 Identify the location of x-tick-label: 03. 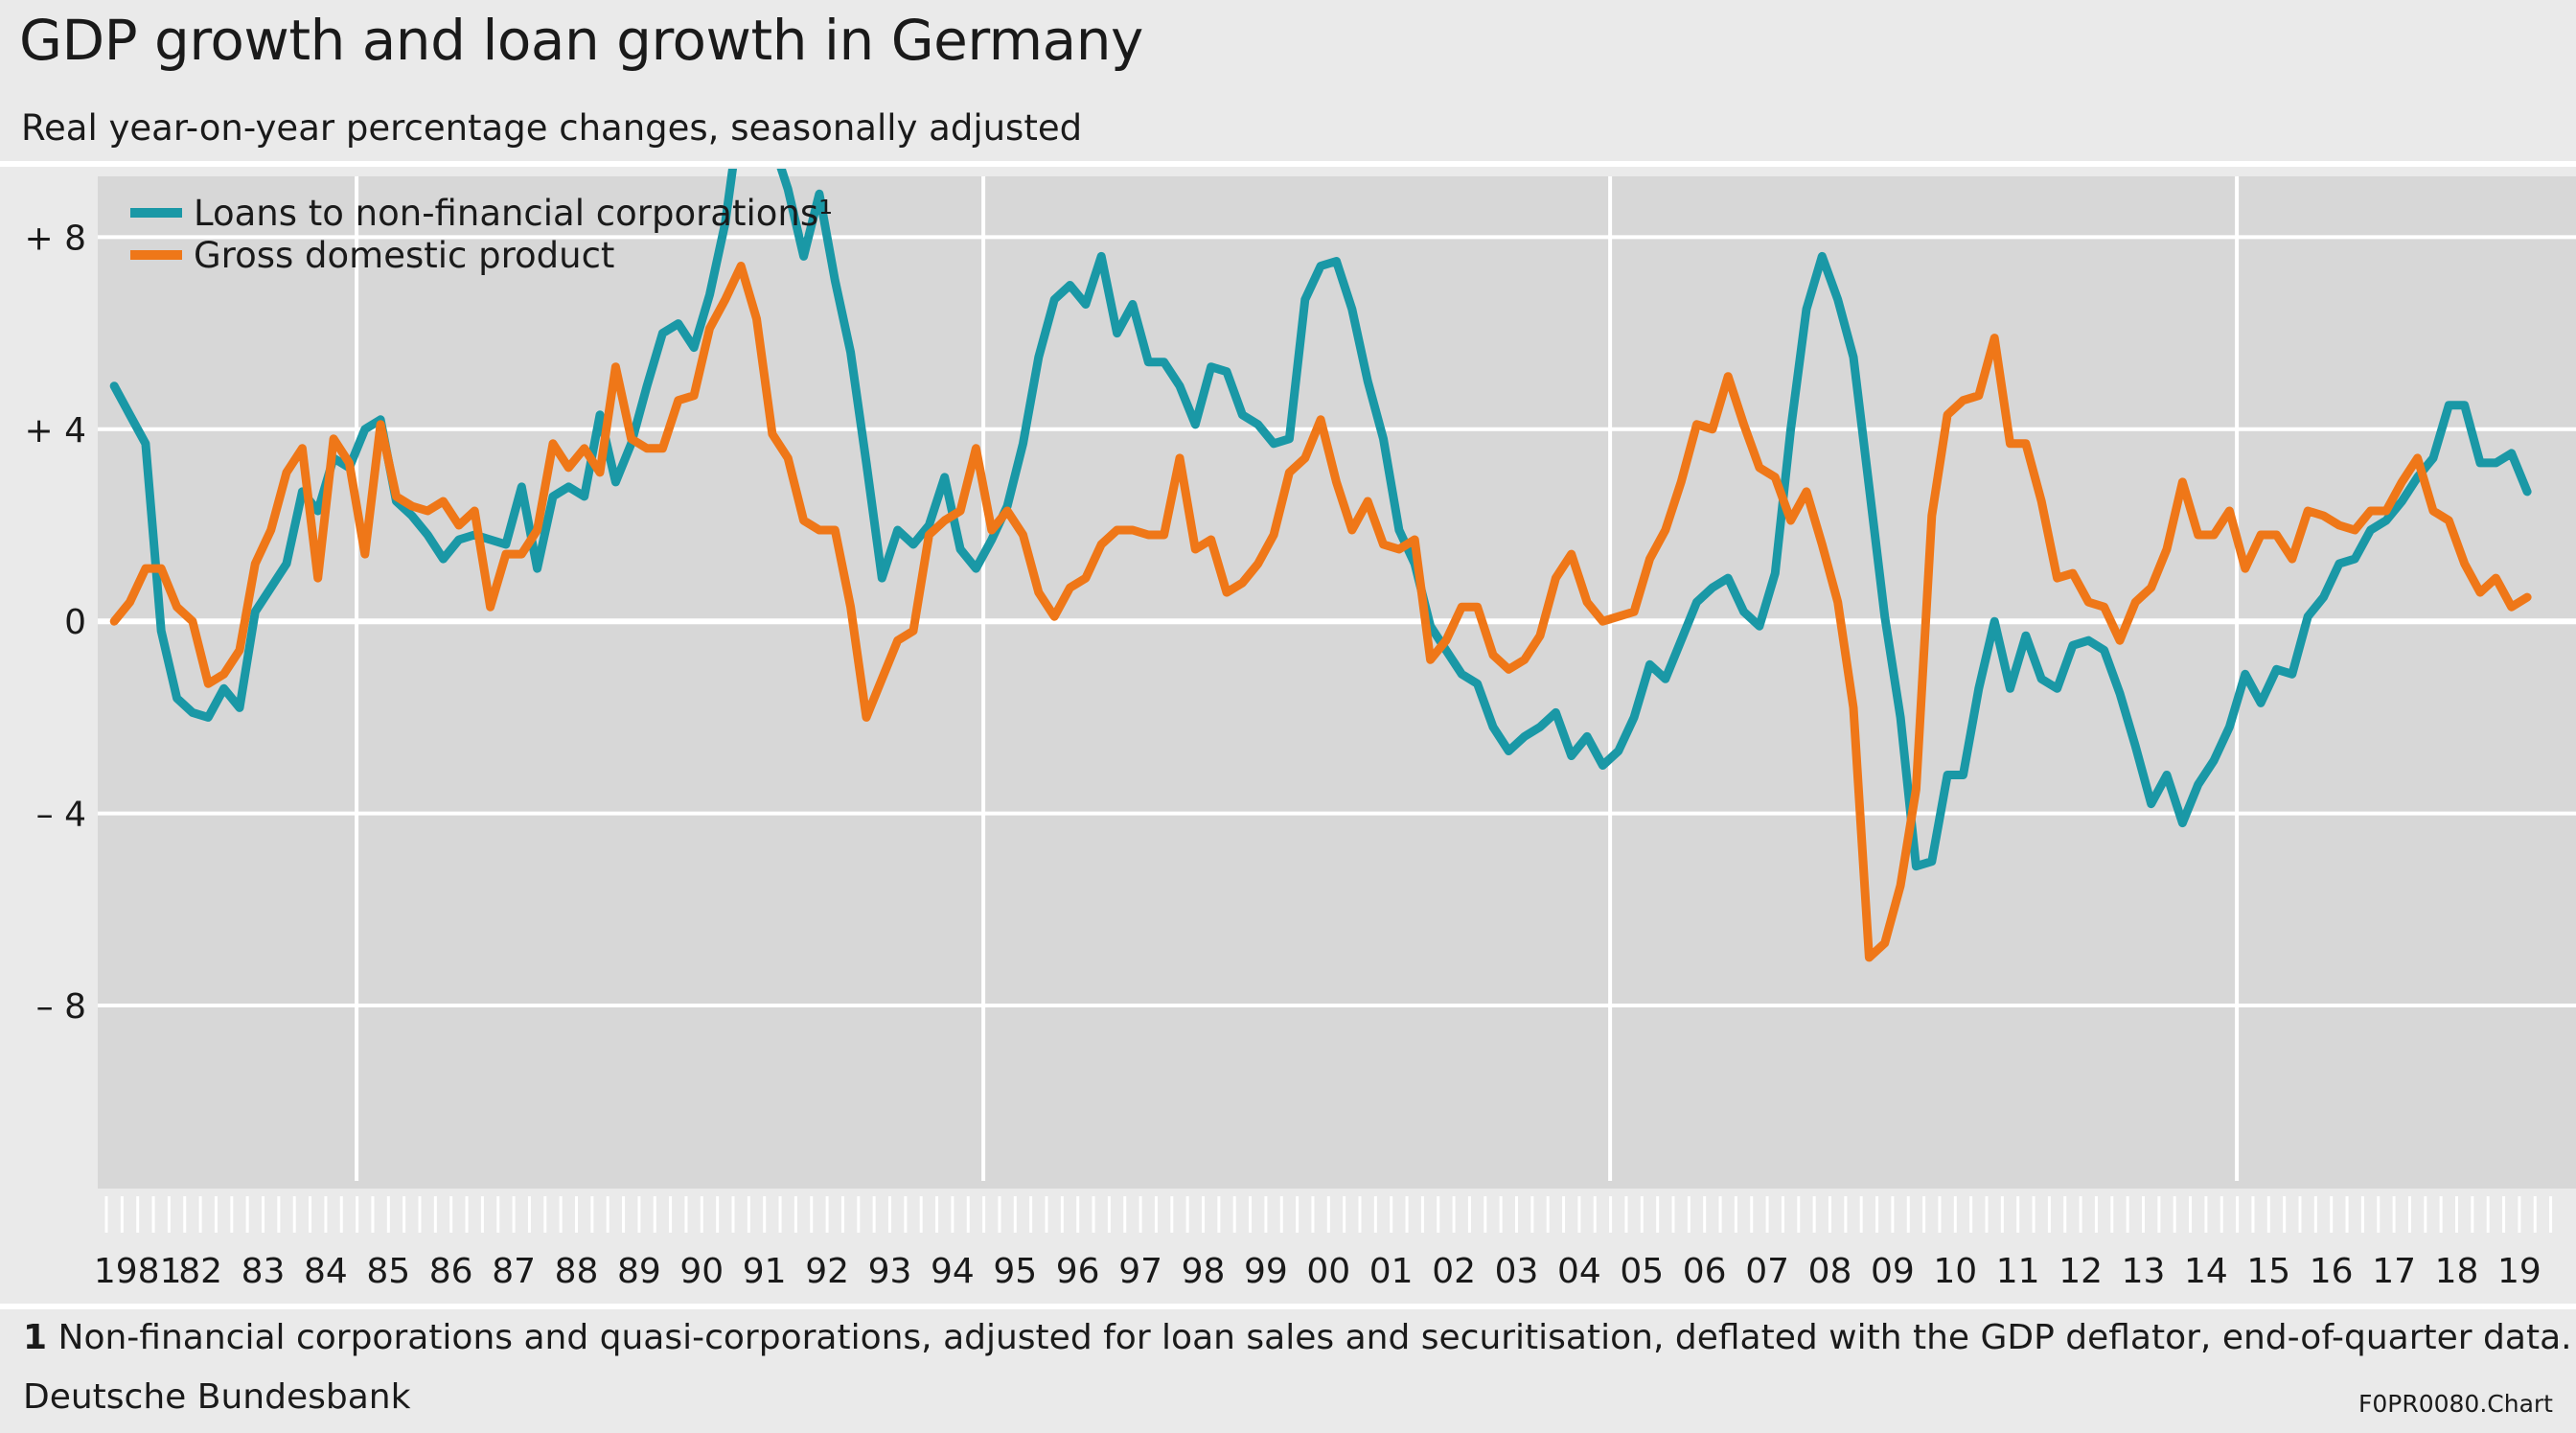
(1517, 1272).